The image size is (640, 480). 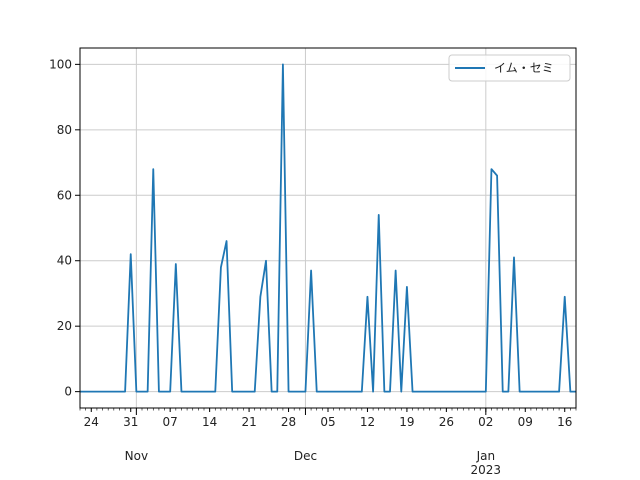 I want to click on x-tick-label: 21, so click(x=248, y=422).